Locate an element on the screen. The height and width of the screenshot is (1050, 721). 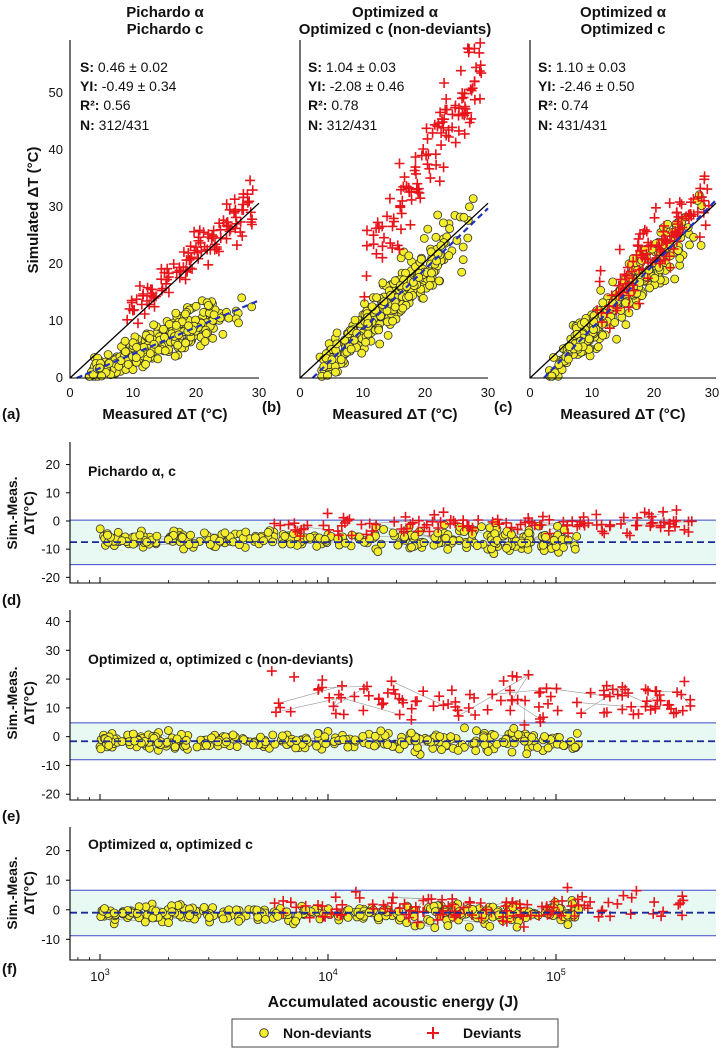
stat-c-n: N: 431/431 is located at coordinates (572, 125).